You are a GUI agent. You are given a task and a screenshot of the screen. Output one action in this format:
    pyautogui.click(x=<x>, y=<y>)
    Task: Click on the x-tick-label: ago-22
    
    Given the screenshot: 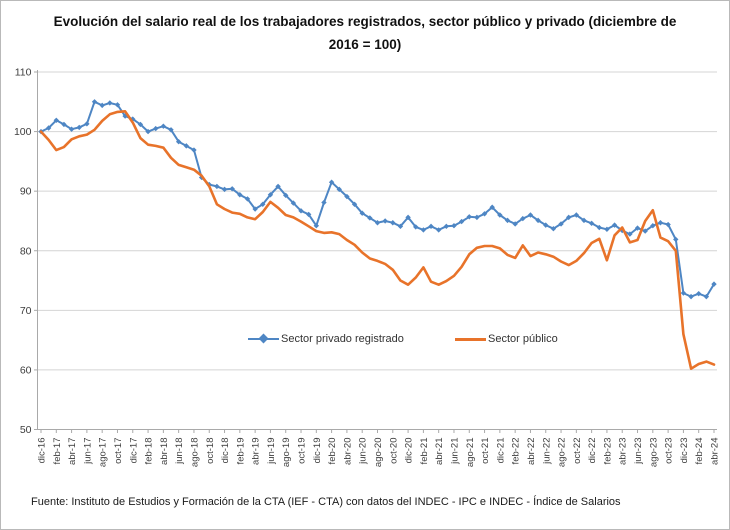 What is the action you would take?
    pyautogui.click(x=562, y=453)
    